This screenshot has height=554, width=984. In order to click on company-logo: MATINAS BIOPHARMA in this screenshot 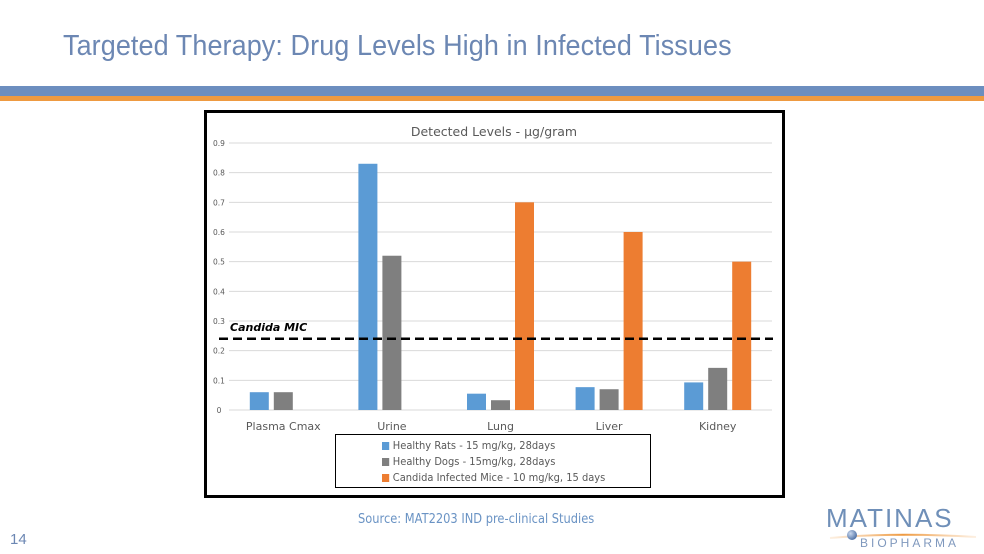, I will do `click(902, 527)`.